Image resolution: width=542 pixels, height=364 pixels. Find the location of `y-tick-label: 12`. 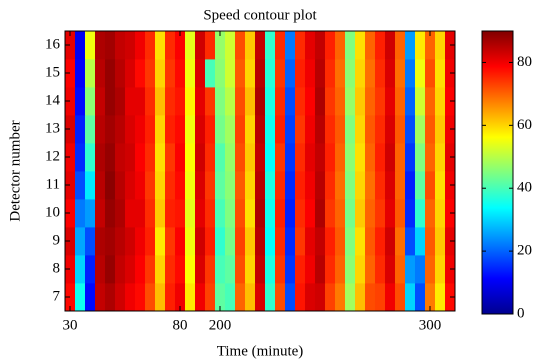

y-tick-label: 12 is located at coordinates (52, 156).